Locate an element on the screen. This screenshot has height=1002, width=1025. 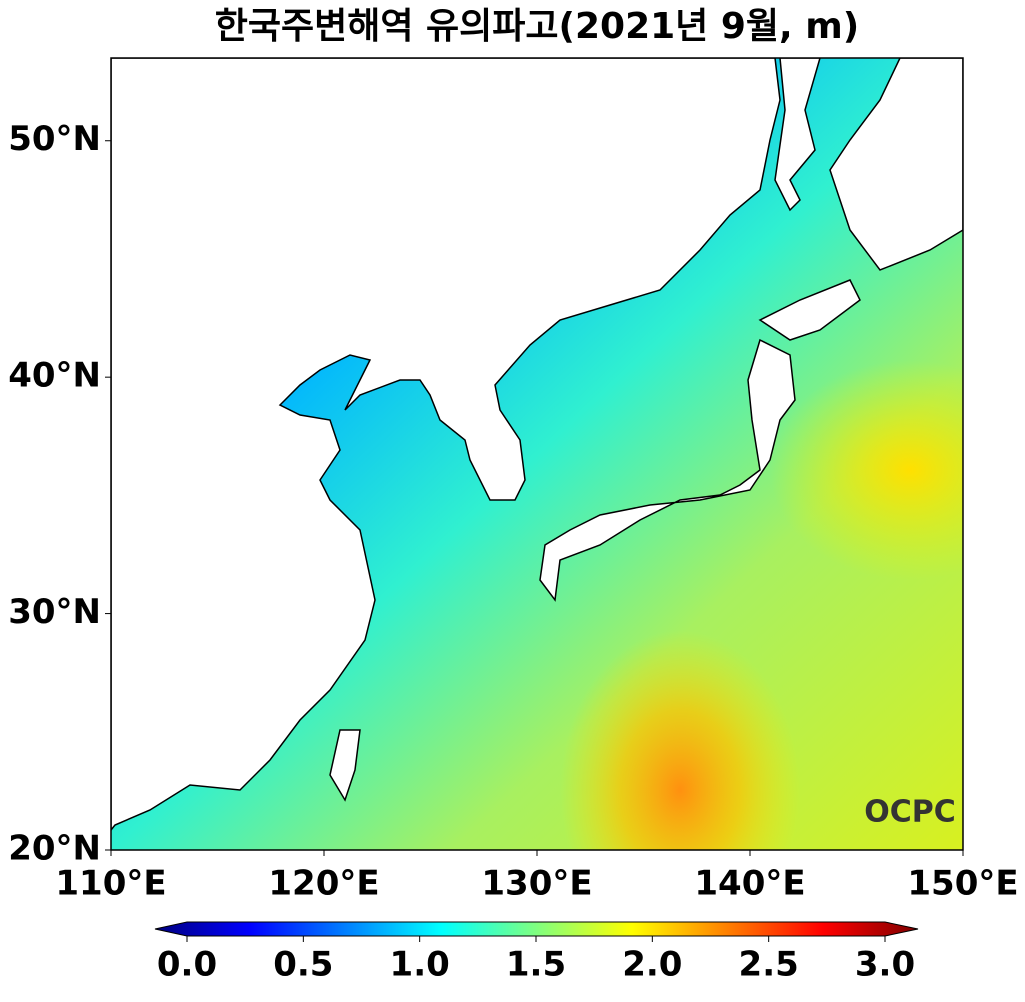
colorbar-tick-label: 0.5 is located at coordinates (303, 965).